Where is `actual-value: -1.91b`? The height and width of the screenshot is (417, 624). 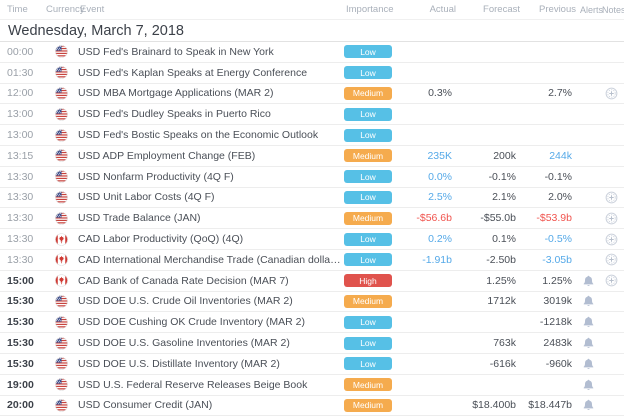 actual-value: -1.91b is located at coordinates (437, 259).